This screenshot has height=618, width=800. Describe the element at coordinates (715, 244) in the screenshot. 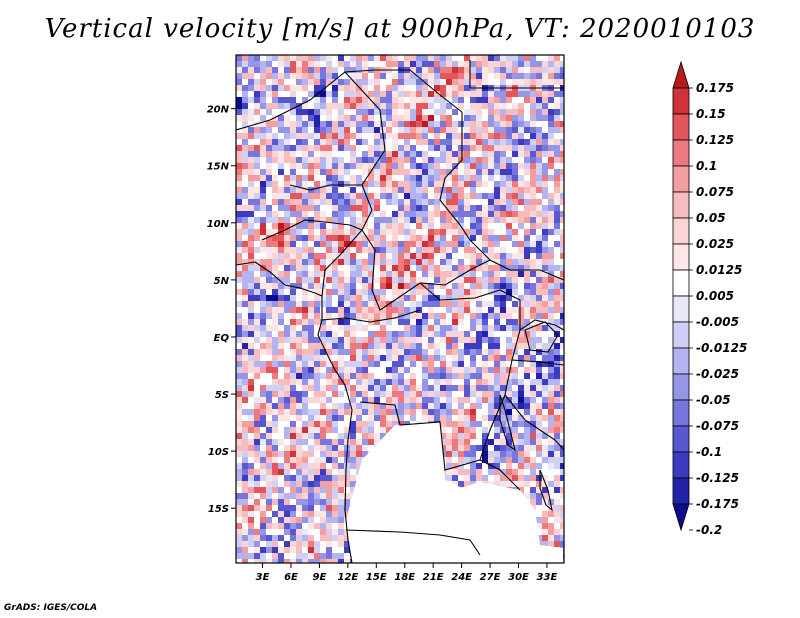

I see `colorbar-label: 0.025` at that location.